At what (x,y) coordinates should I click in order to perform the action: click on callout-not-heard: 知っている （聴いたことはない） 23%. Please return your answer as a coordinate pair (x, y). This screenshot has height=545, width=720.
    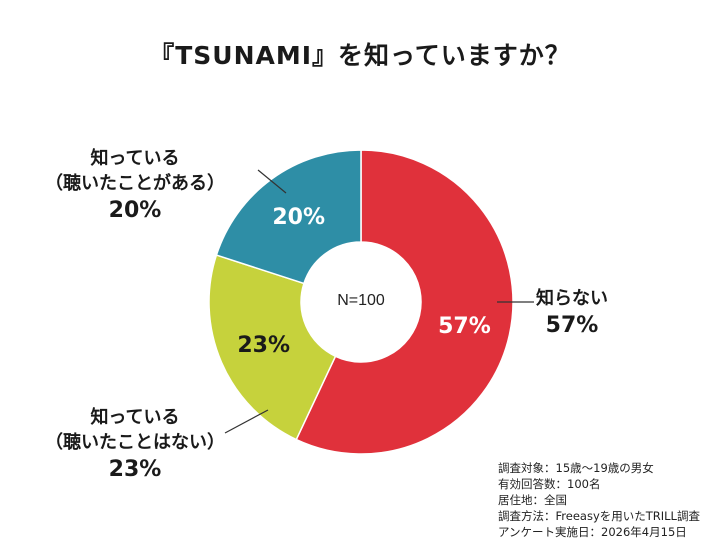
    Looking at the image, I should click on (135, 445).